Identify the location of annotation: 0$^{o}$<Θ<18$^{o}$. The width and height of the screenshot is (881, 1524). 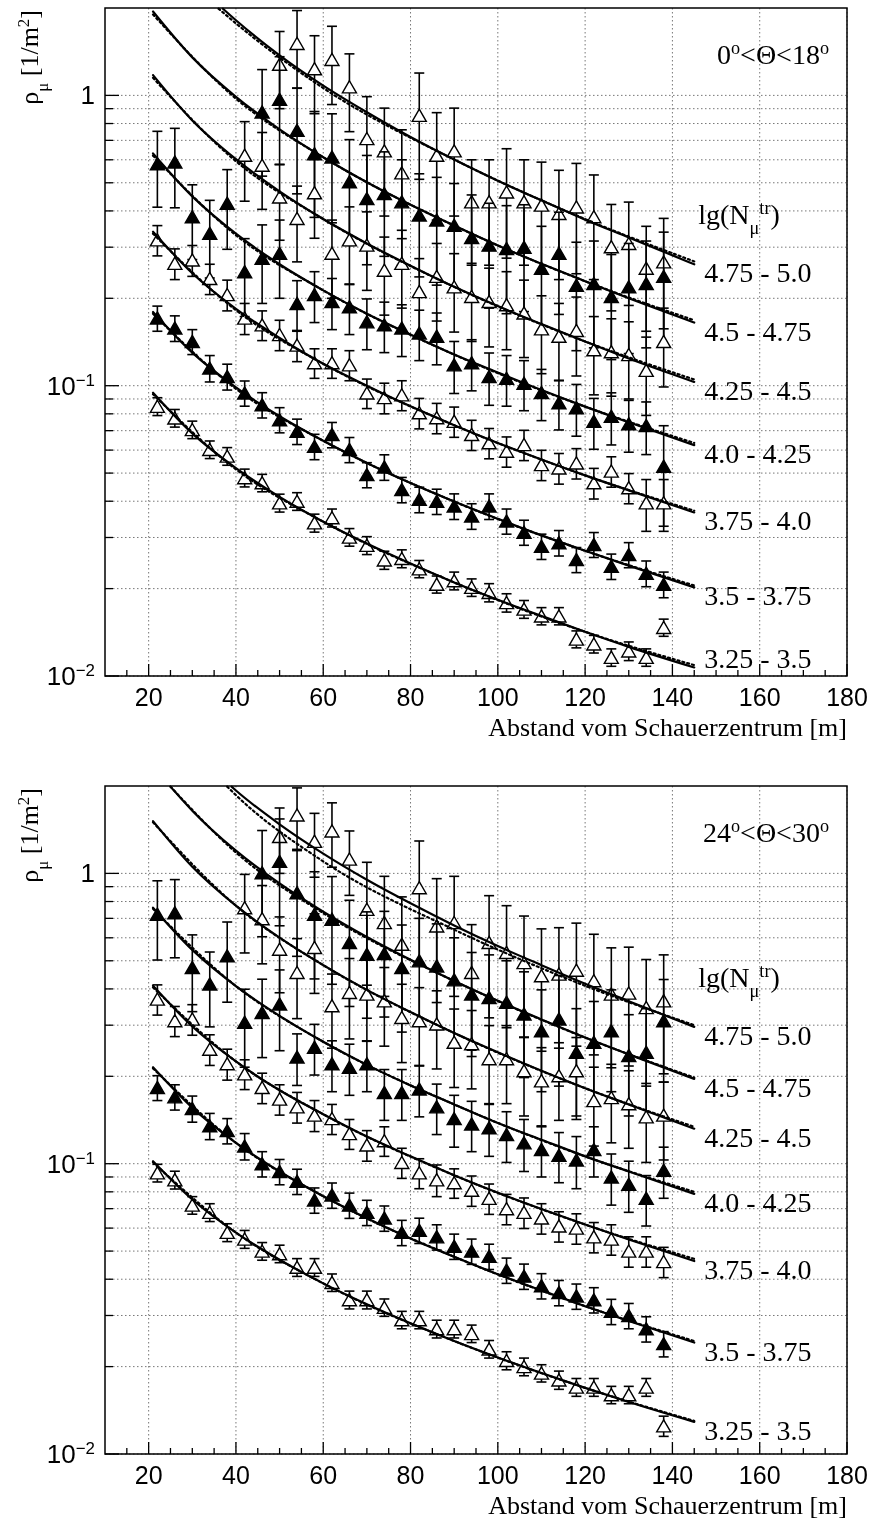
(773, 54).